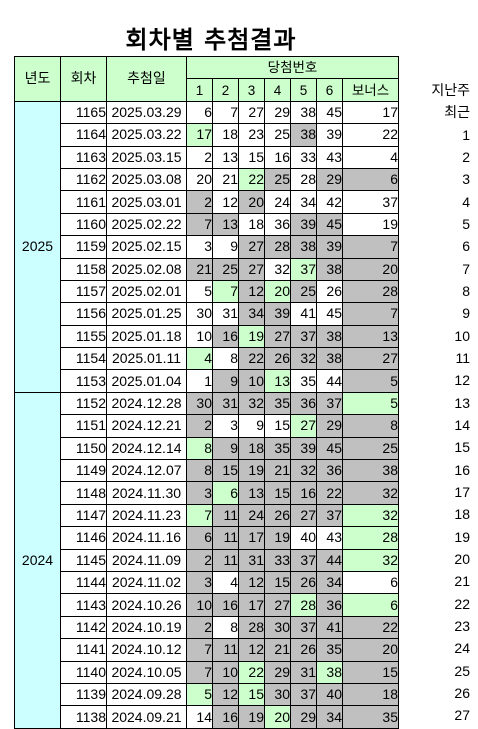 This screenshot has height=729, width=478. Describe the element at coordinates (303, 717) in the screenshot. I see `ball-5-cell: 29` at that location.